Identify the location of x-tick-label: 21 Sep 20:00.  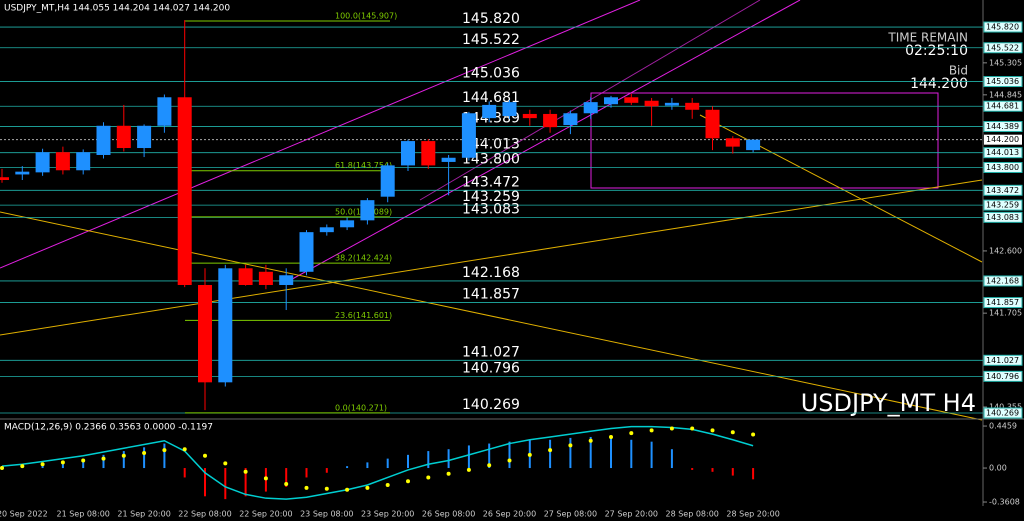
(143, 514).